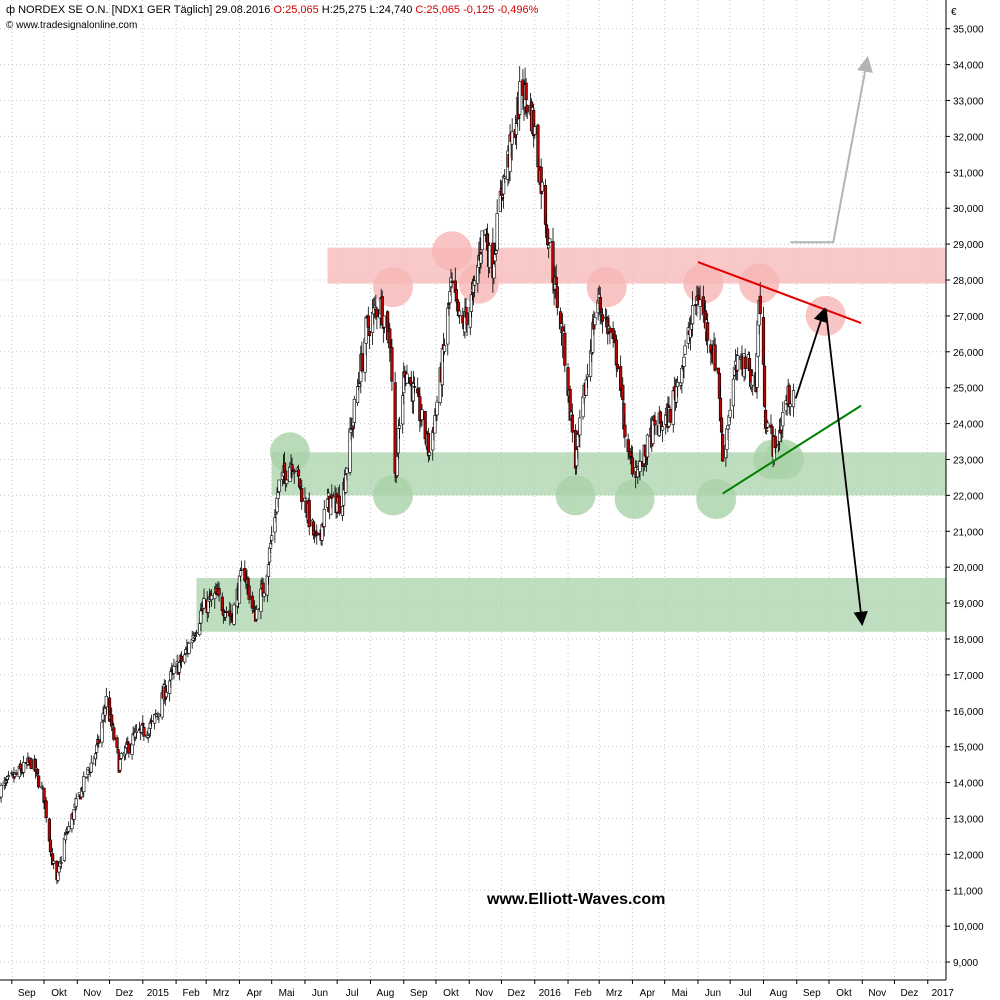 The width and height of the screenshot is (1000, 1000). I want to click on instrument-ticker: [NDX1 GER, so click(141, 10).